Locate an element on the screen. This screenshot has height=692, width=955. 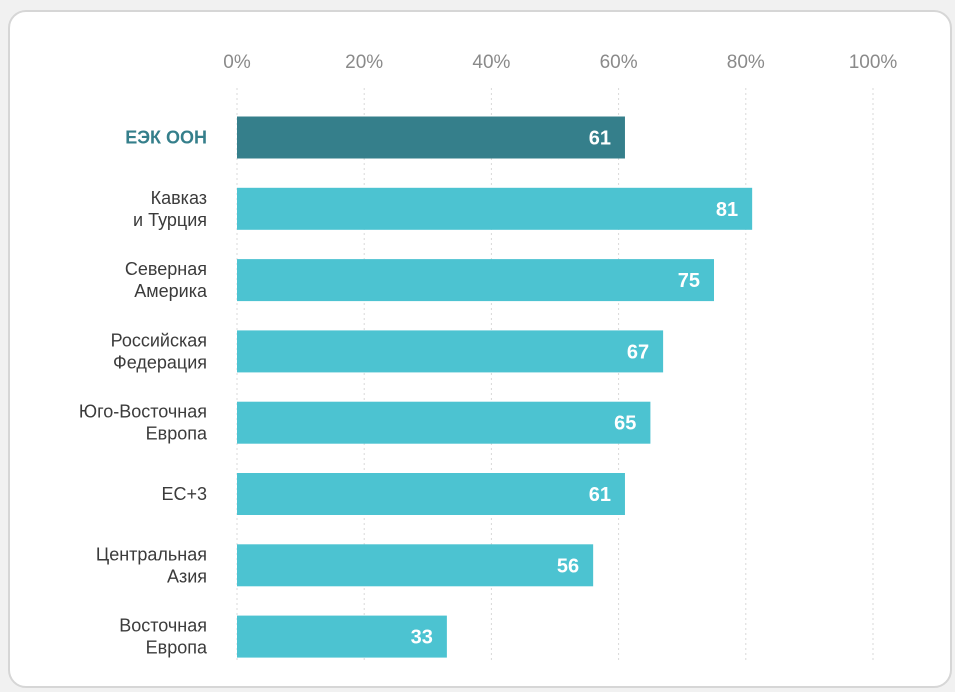
category-label-4-line-1: Европа is located at coordinates (177, 434).